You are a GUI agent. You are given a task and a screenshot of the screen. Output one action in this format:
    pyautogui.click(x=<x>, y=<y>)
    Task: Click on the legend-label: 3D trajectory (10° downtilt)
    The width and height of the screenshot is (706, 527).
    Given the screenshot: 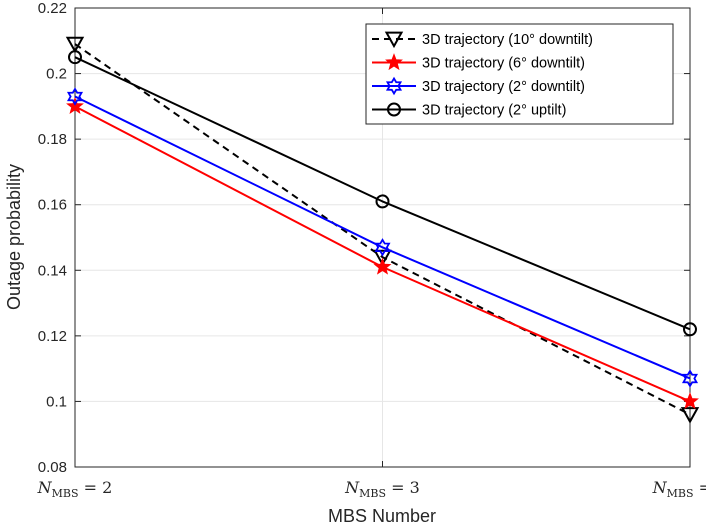 What is the action you would take?
    pyautogui.click(x=507, y=40)
    